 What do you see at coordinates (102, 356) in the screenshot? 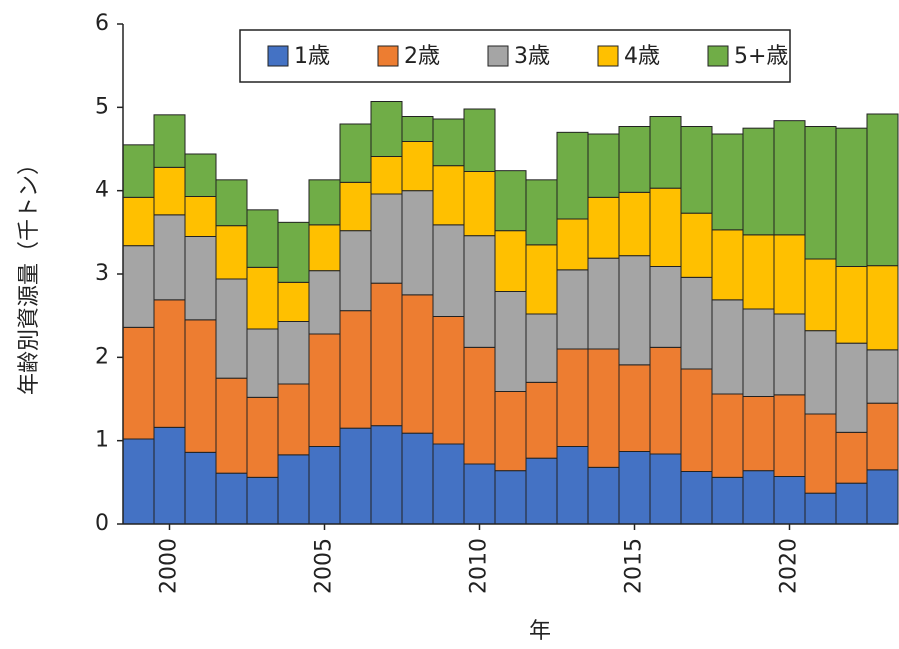
I see `y-tick-label: 2` at bounding box center [102, 356].